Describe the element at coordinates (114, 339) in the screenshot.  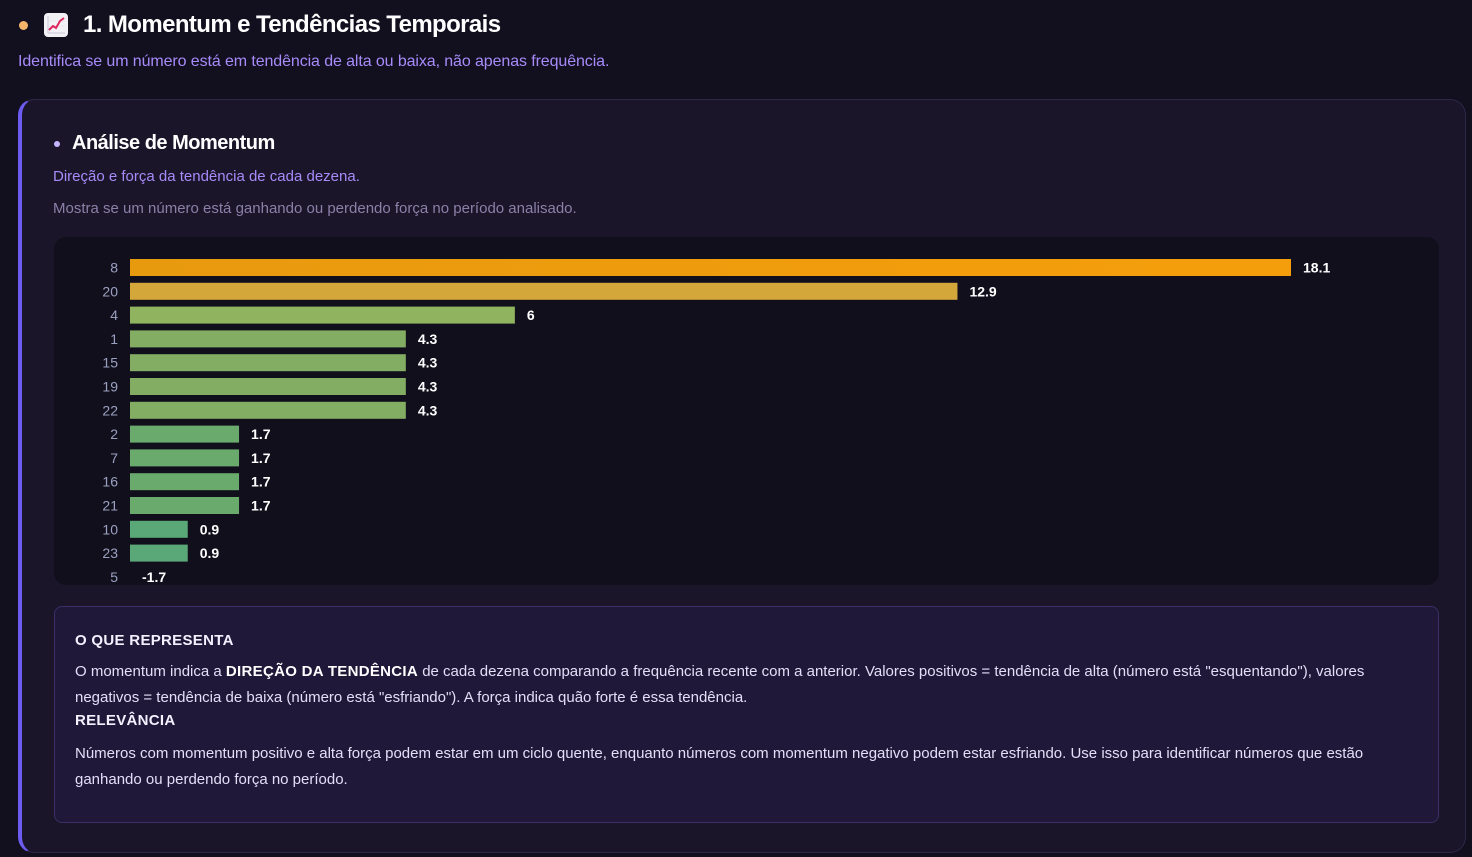
I see `y-tick-label: 1` at that location.